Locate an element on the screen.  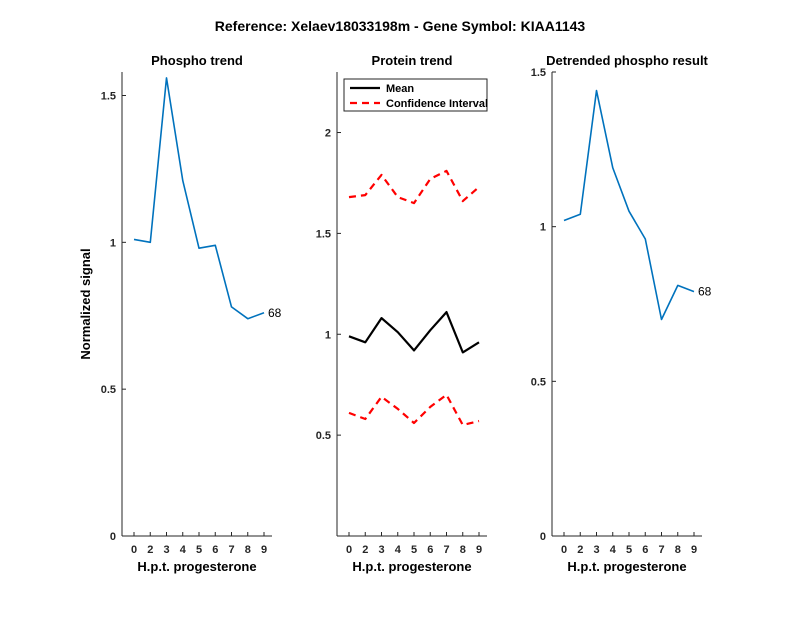
mean-line is located at coordinates (414, 332).